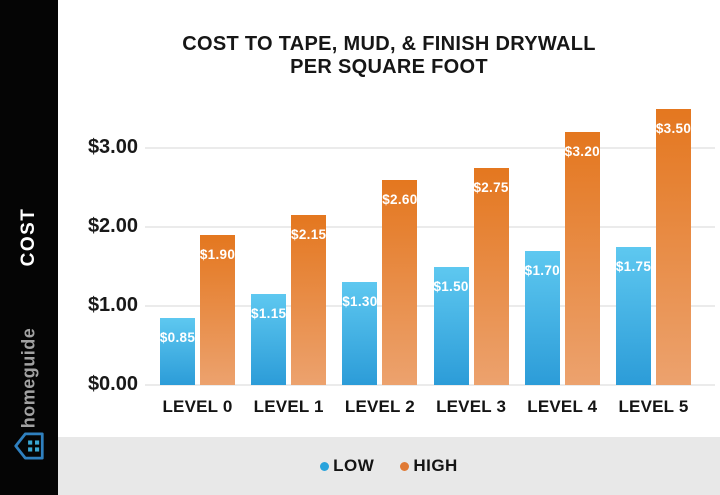  I want to click on legend-label-high: HIGH, so click(435, 465).